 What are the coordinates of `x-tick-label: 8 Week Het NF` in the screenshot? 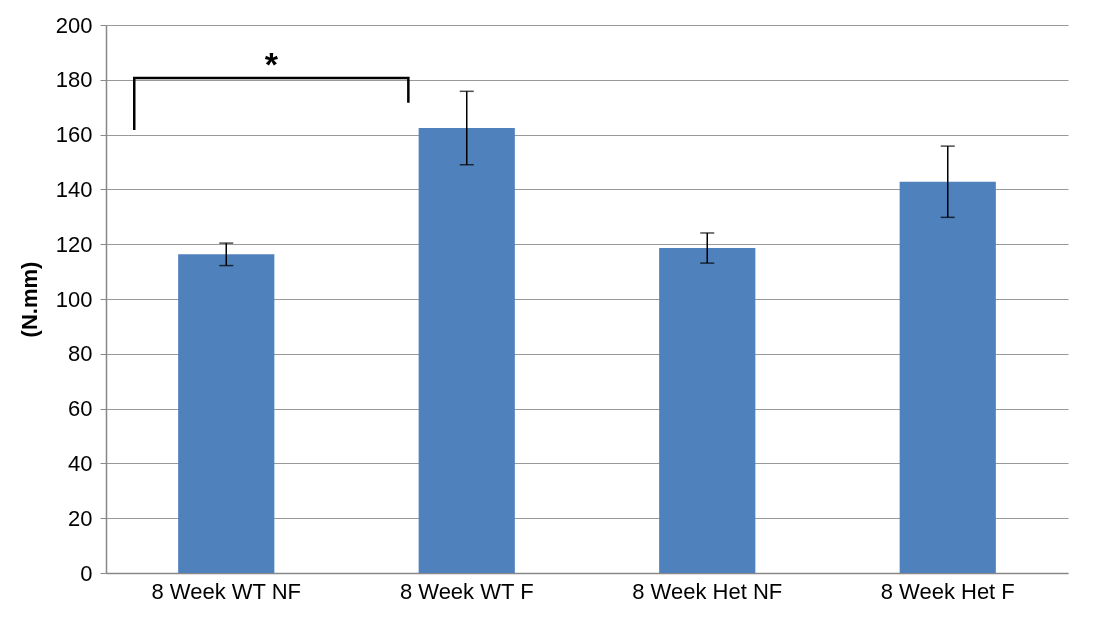 It's located at (707, 591).